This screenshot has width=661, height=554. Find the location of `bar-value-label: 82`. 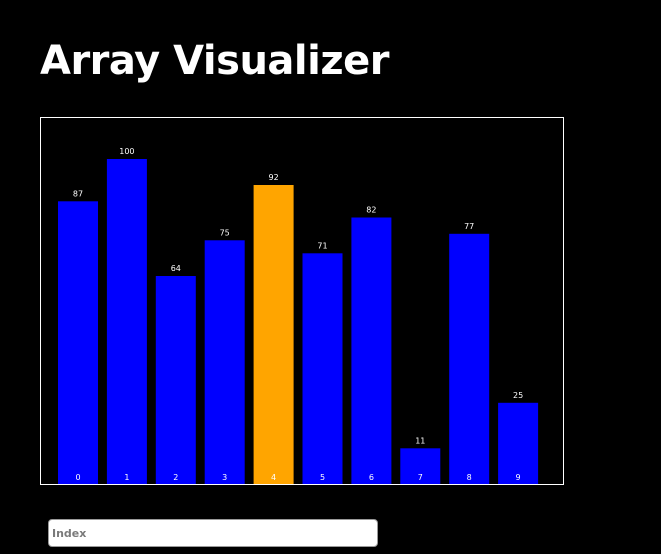

bar-value-label: 82 is located at coordinates (371, 210).